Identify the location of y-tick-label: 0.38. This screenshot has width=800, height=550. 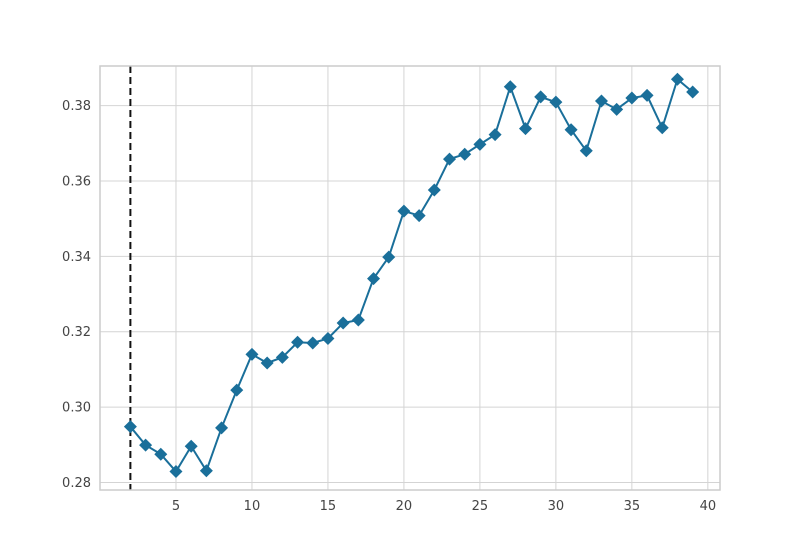
(76, 106).